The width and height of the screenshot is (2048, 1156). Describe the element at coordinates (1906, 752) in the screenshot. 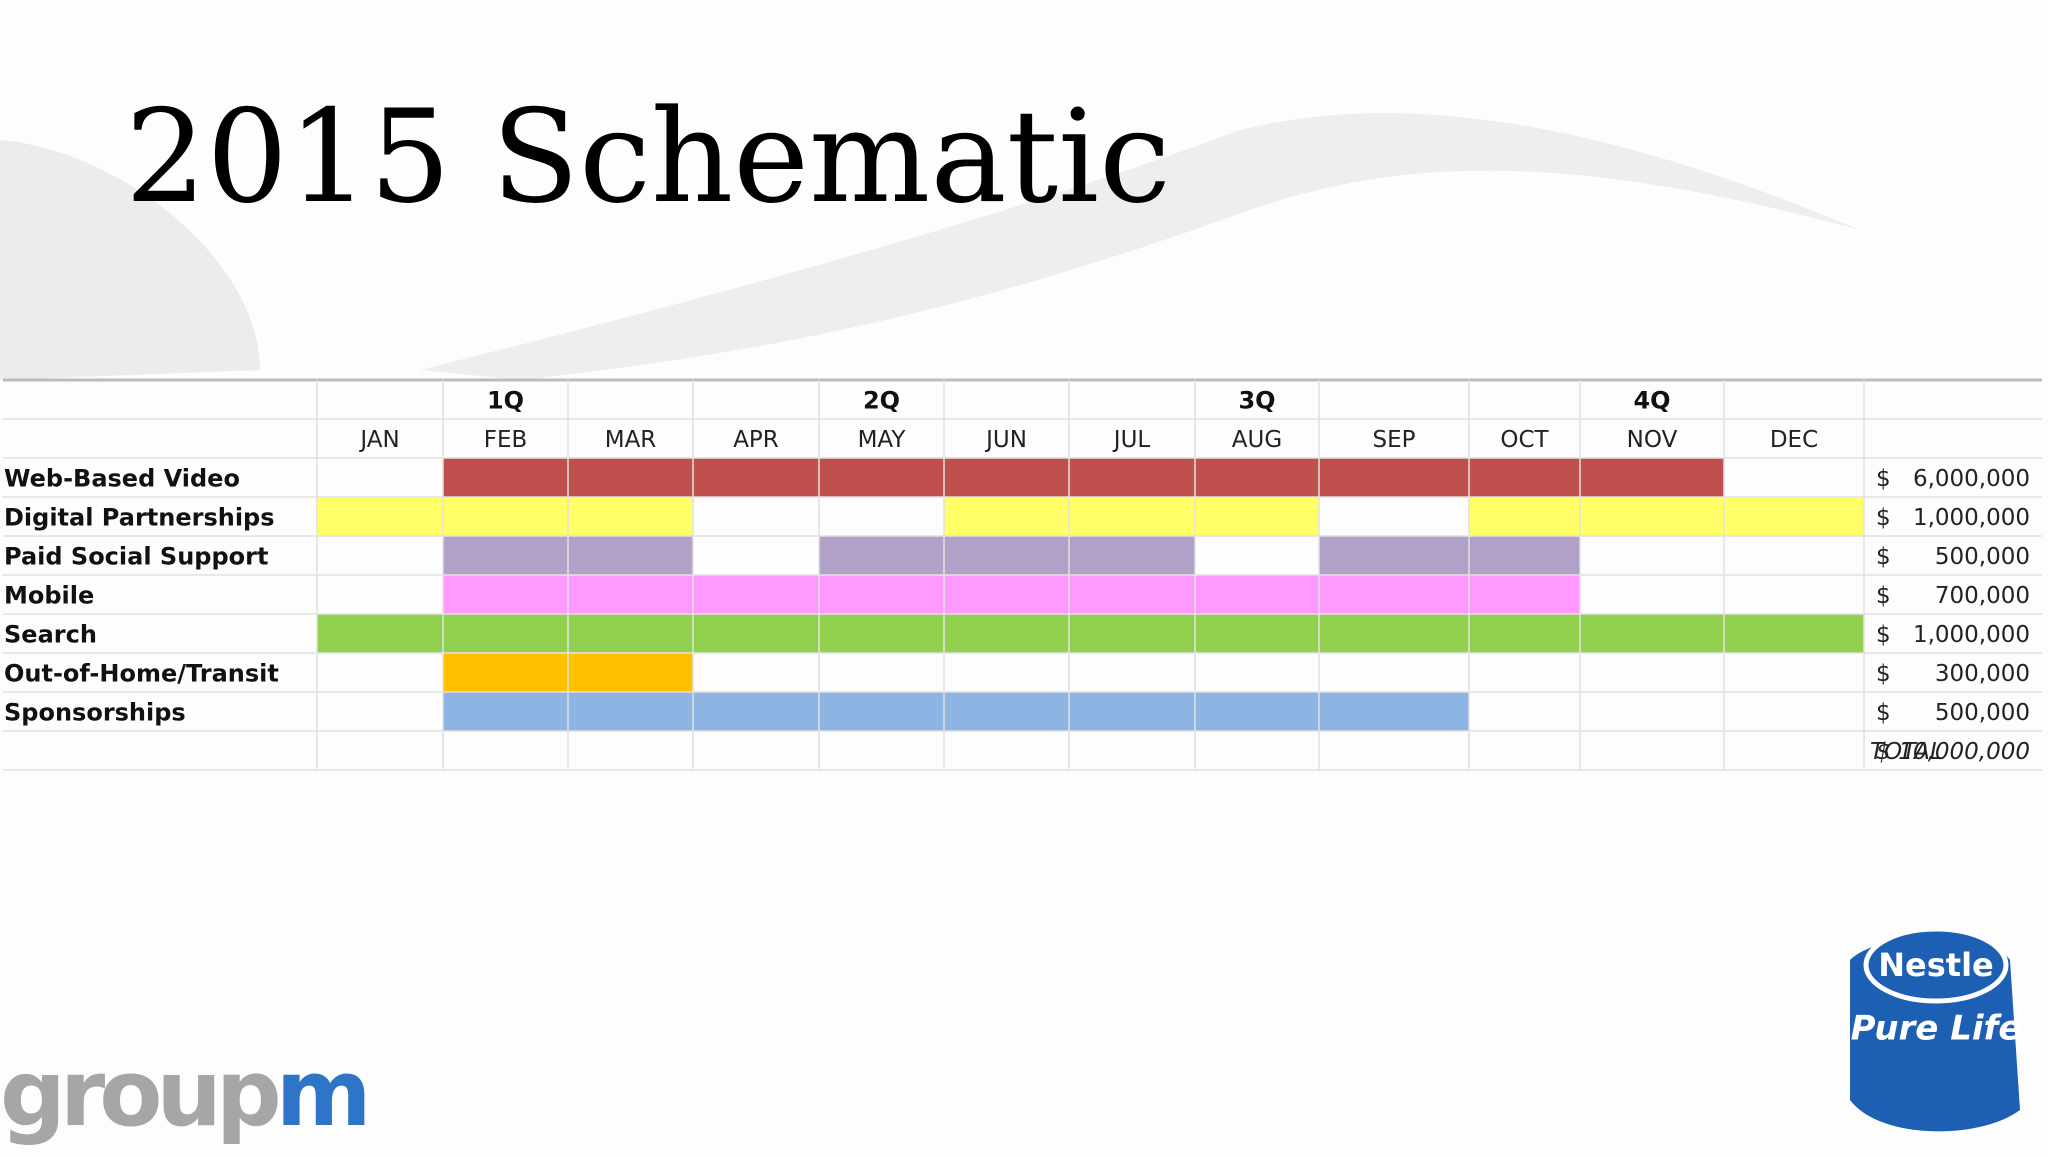

I see `total-label: TOTAL` at that location.